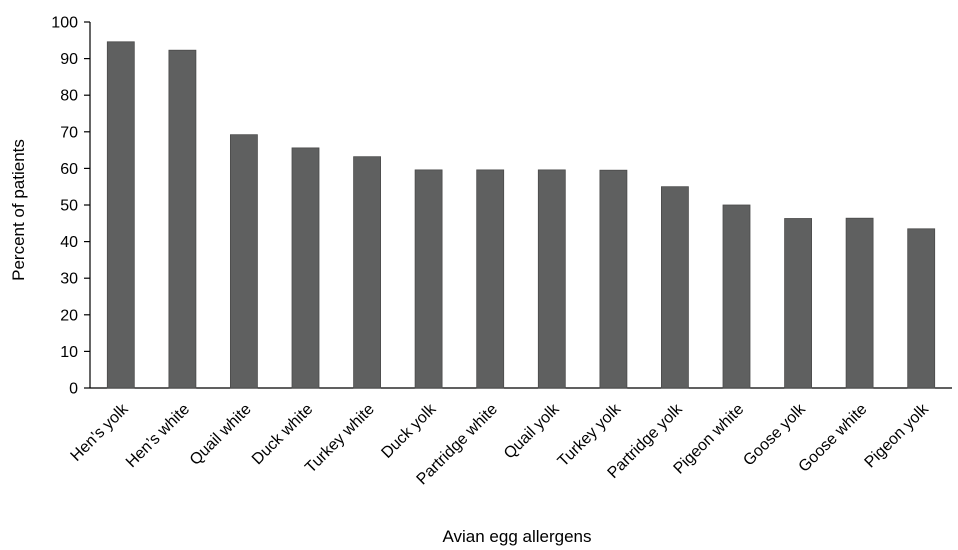 Image resolution: width=958 pixels, height=550 pixels. Describe the element at coordinates (100, 432) in the screenshot. I see `x-tick-label: Hen’s yolk` at that location.